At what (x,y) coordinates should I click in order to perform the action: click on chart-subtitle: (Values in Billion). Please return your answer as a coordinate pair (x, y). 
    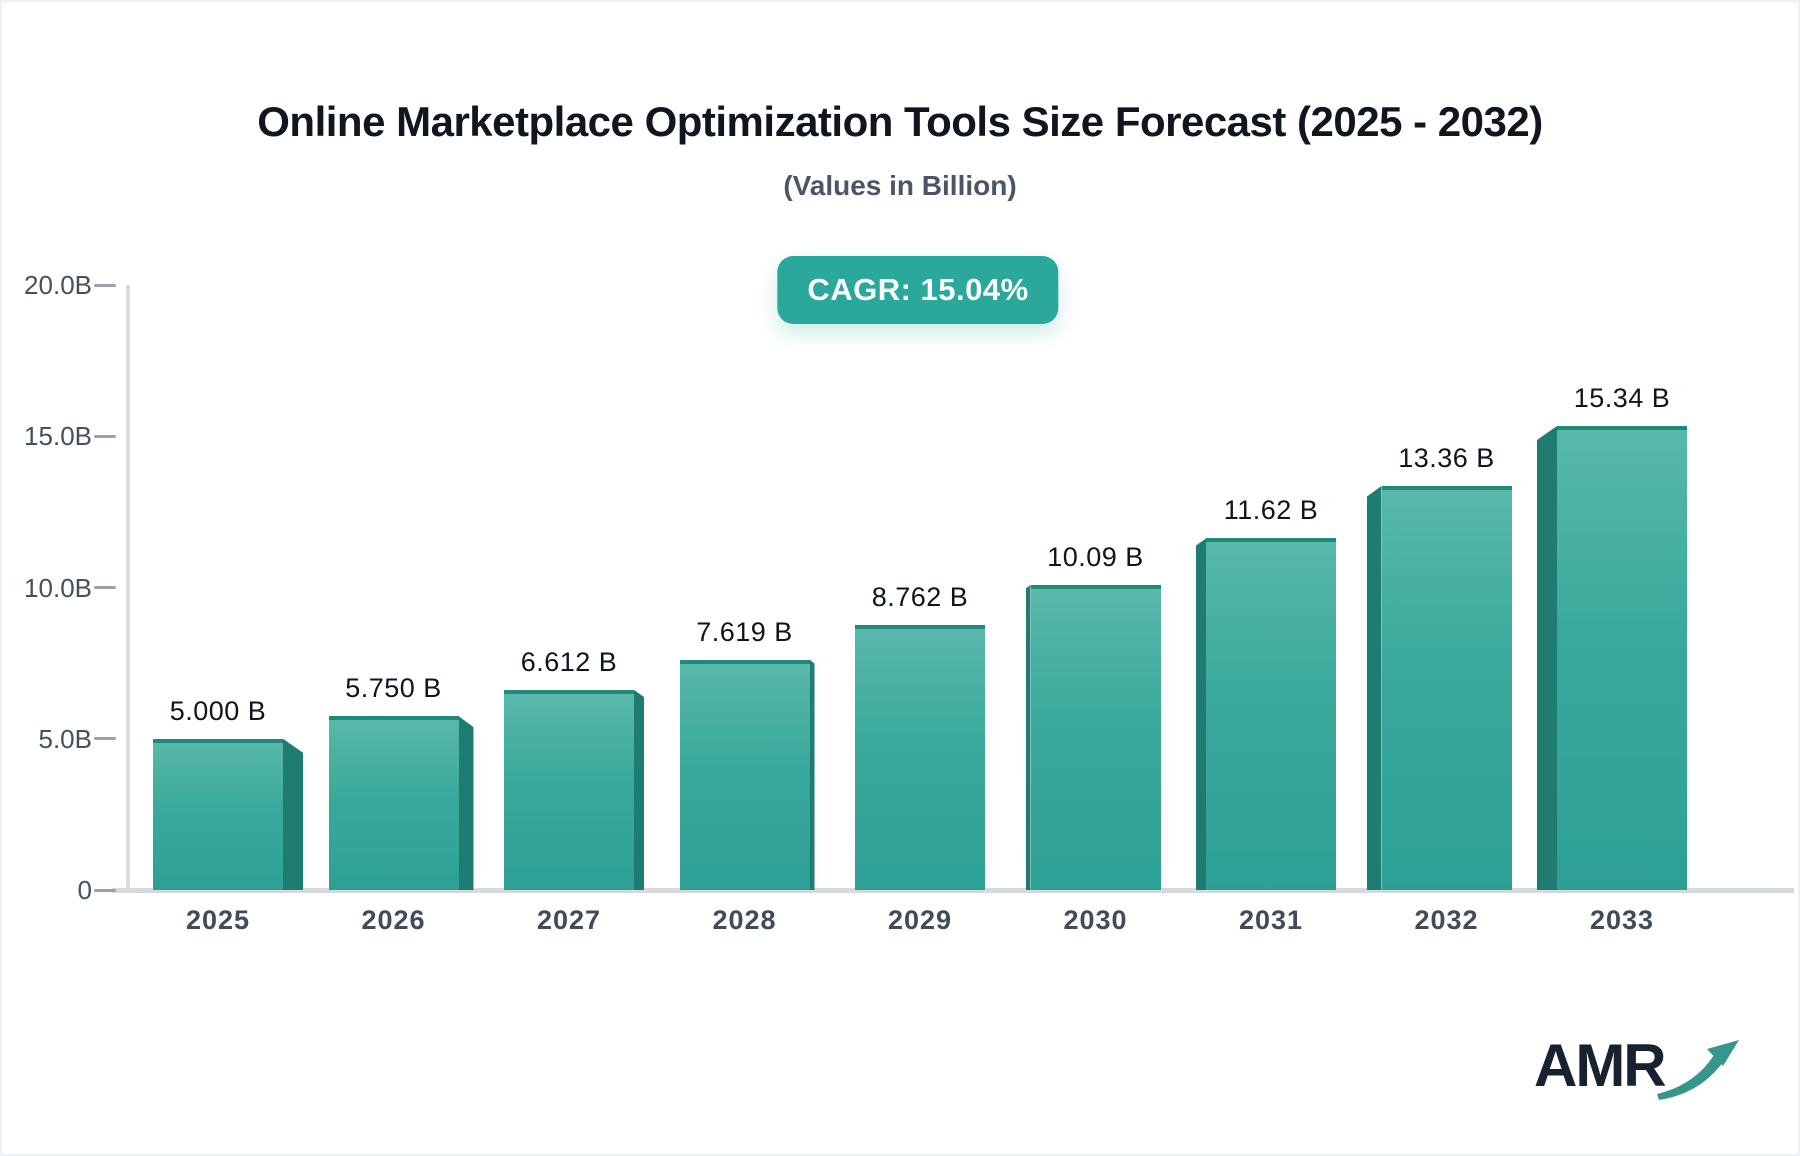
    Looking at the image, I should click on (900, 185).